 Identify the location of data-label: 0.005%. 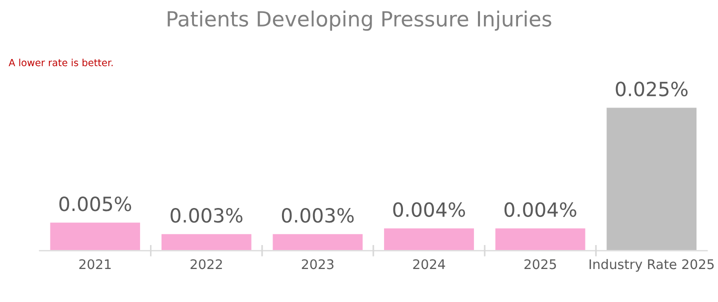
(95, 204).